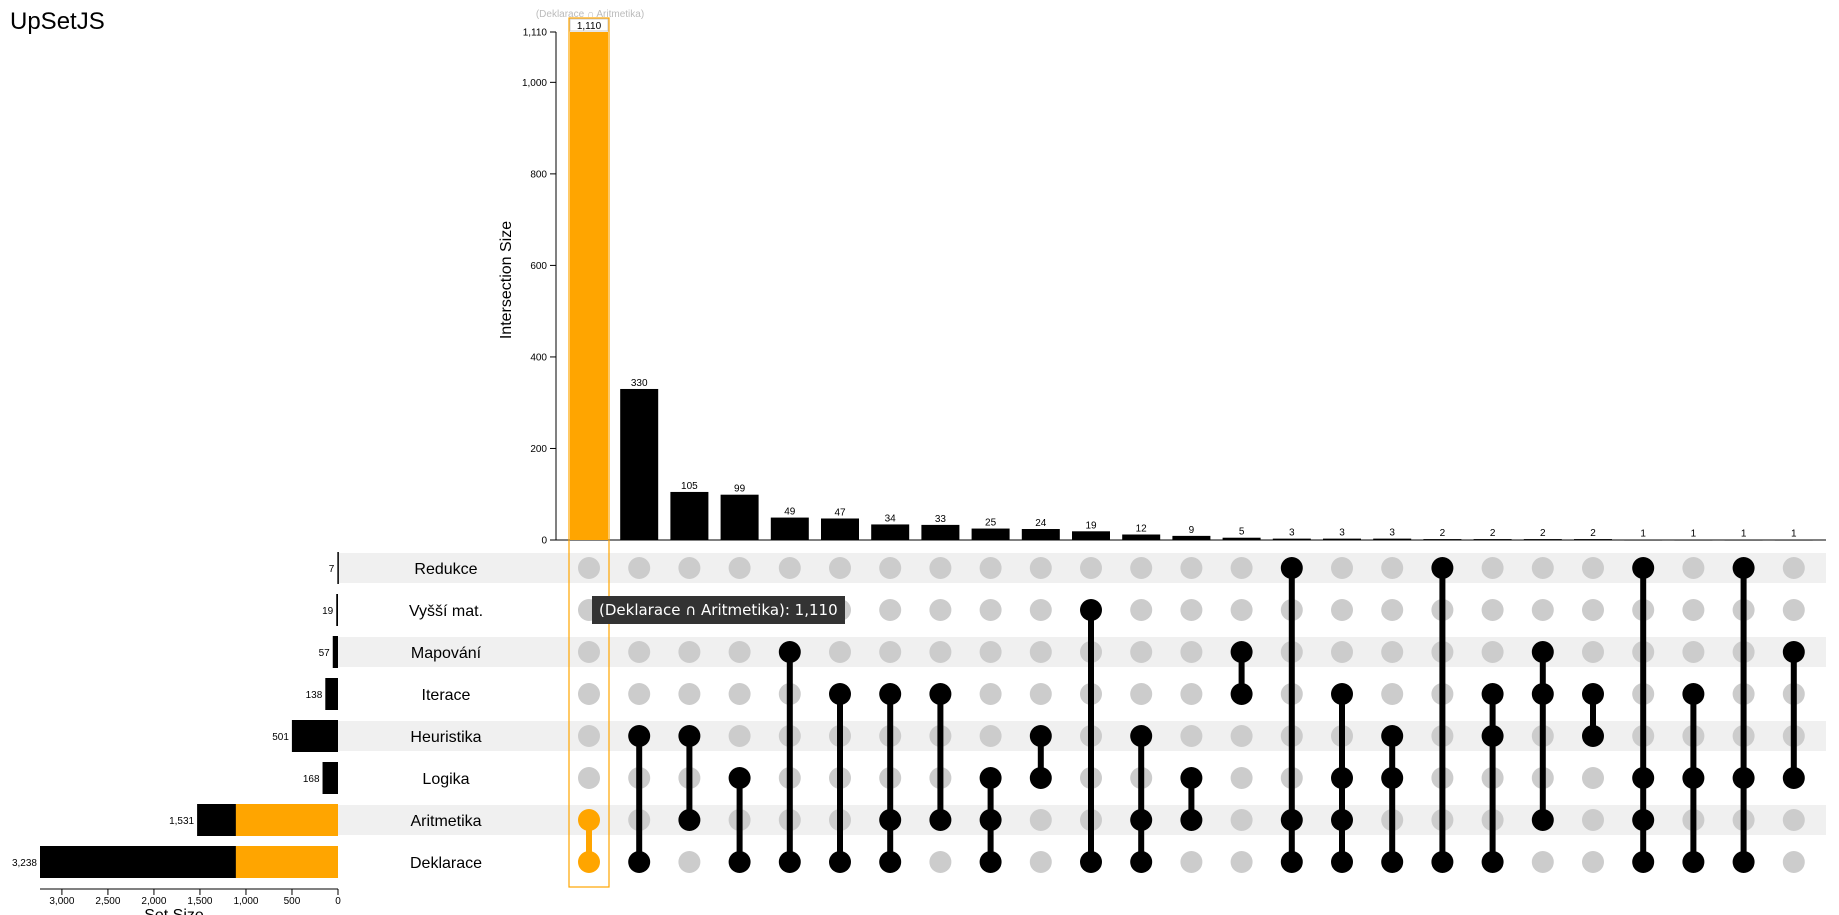  What do you see at coordinates (1643, 534) in the screenshot?
I see `intersection-bar-label: 1` at bounding box center [1643, 534].